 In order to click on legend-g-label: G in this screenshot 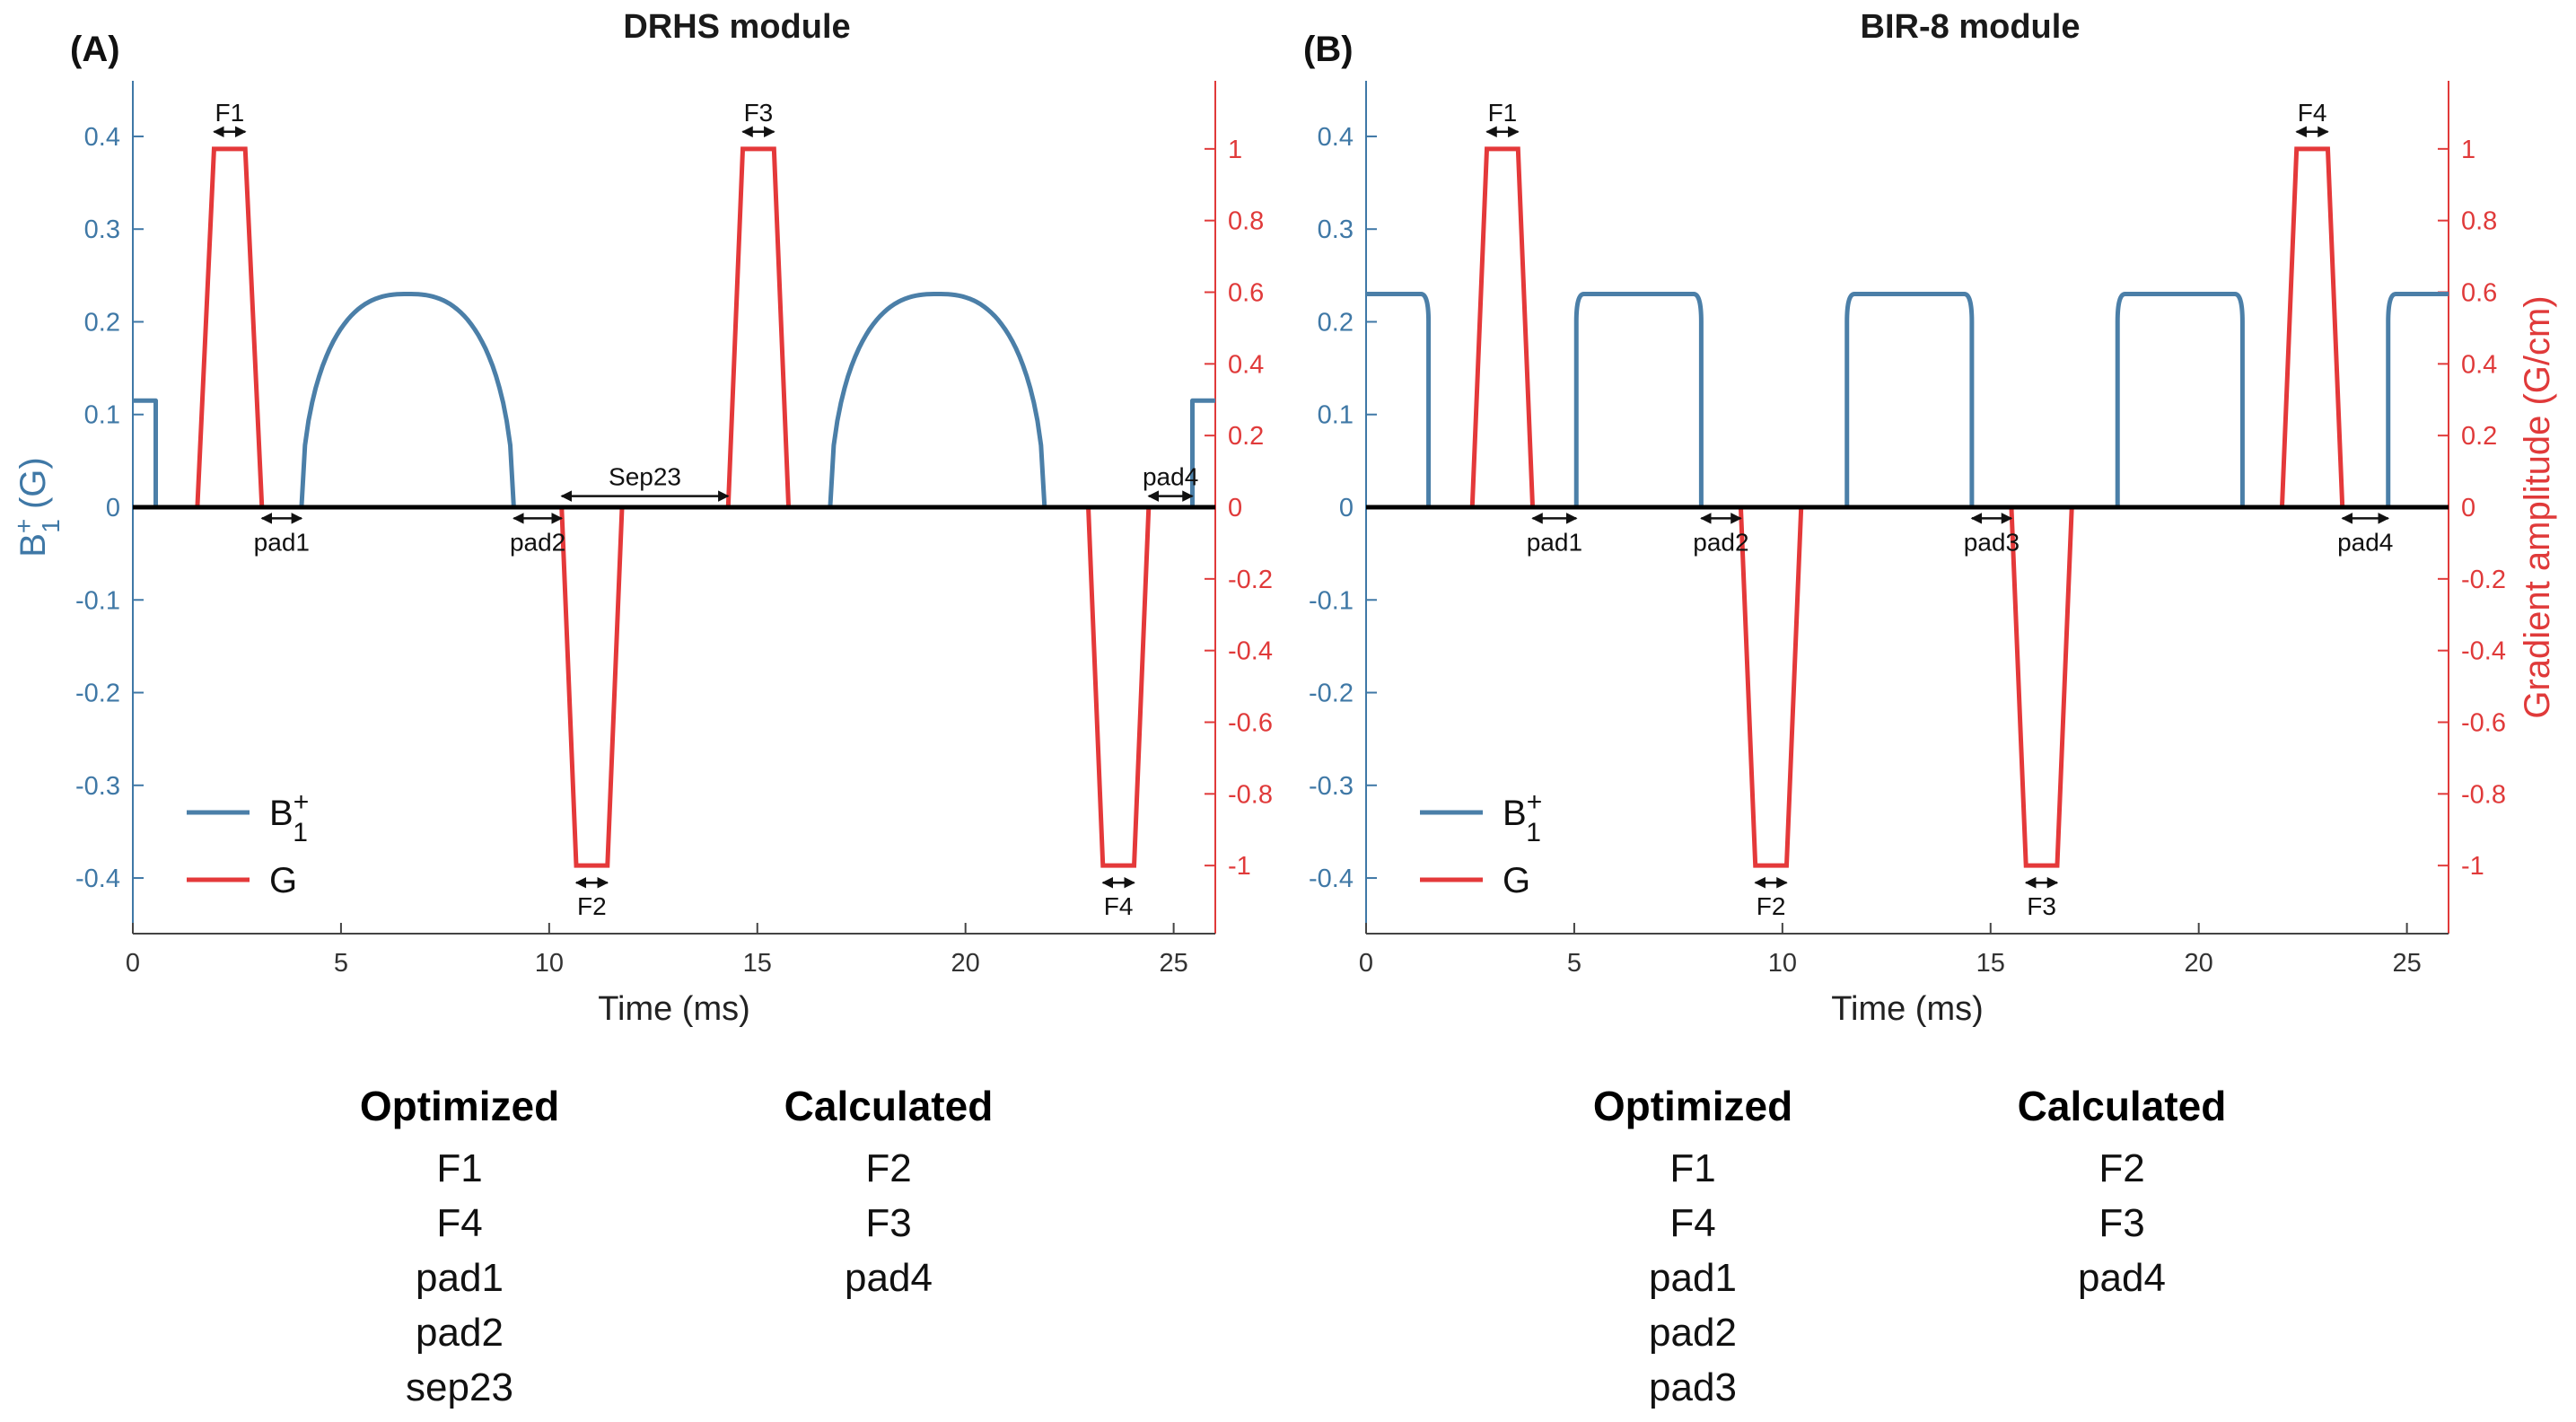, I will do `click(1516, 880)`.